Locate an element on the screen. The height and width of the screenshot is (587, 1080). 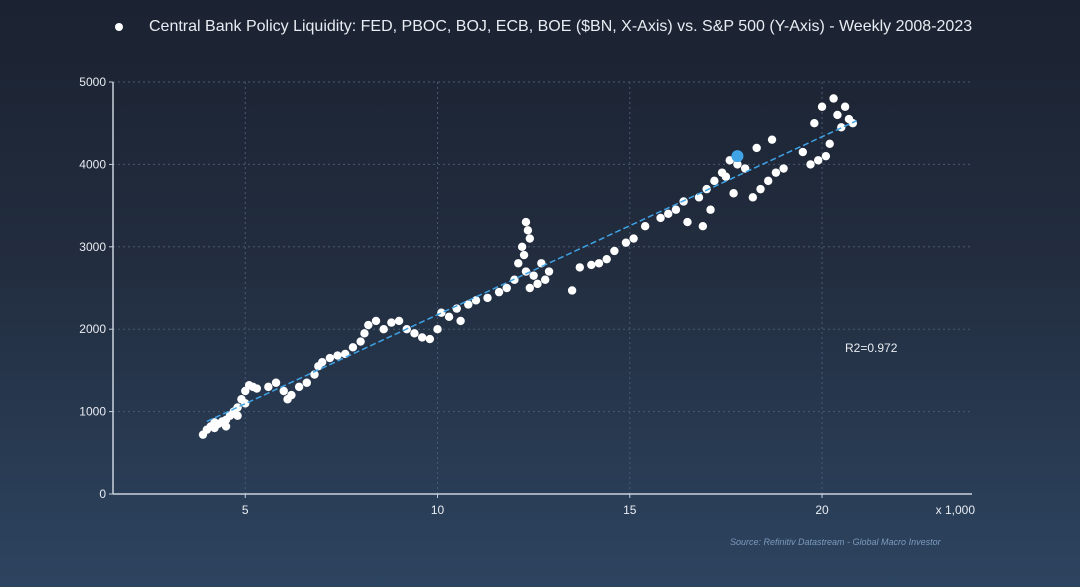
x-tick-label: 15 is located at coordinates (630, 510).